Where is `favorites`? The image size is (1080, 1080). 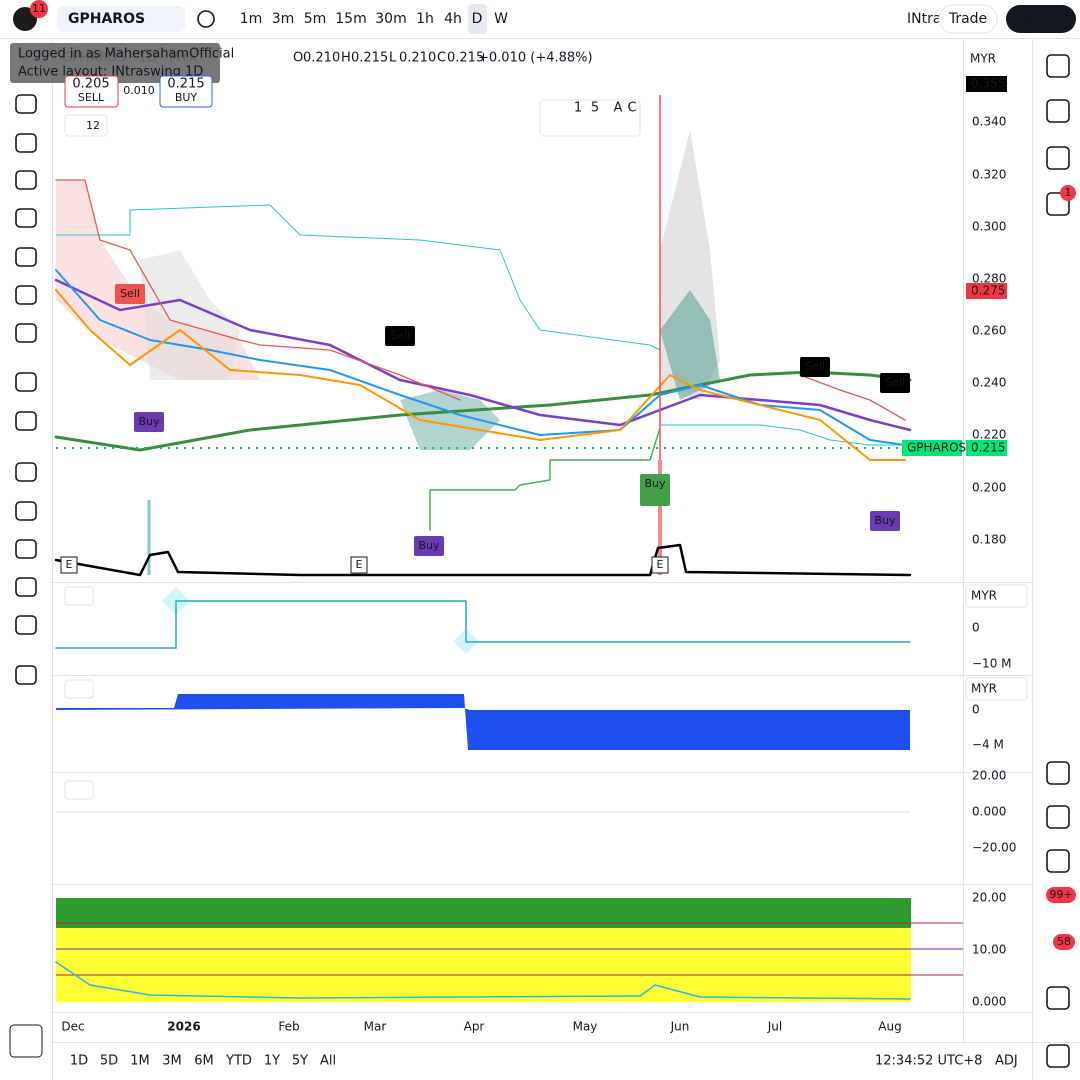
favorites is located at coordinates (26, 1041).